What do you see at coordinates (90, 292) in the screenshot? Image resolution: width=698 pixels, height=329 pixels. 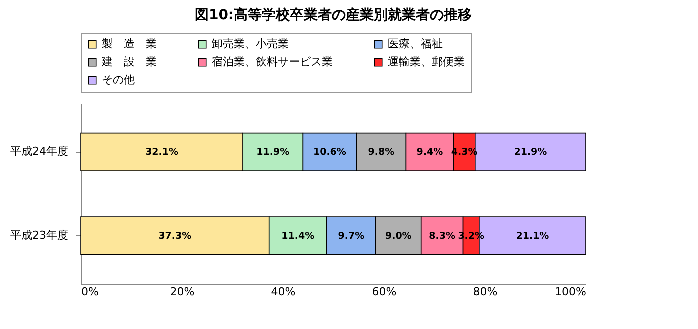 I see `x-tick-label: 0%` at bounding box center [90, 292].